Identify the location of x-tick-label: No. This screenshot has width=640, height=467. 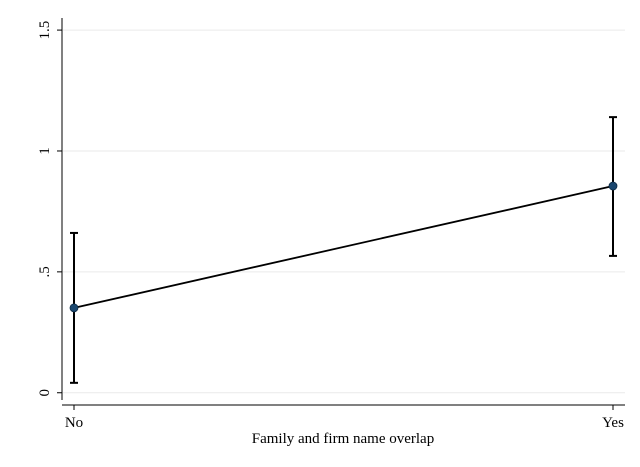
(74, 423).